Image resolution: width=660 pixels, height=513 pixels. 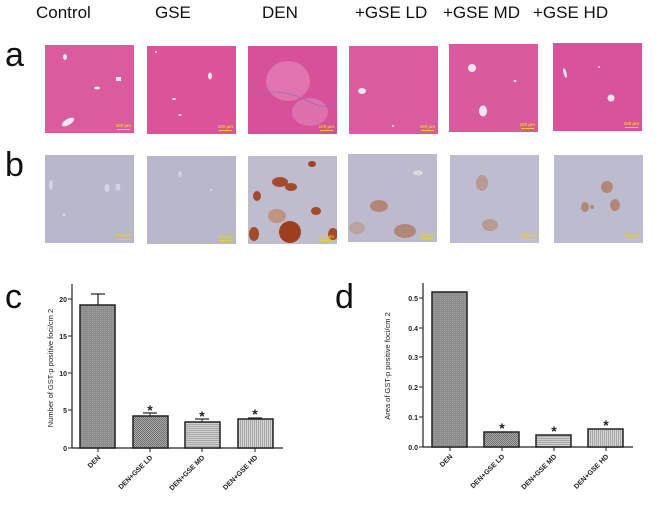 I want to click on y-tick-label: 0.2, so click(x=413, y=388).